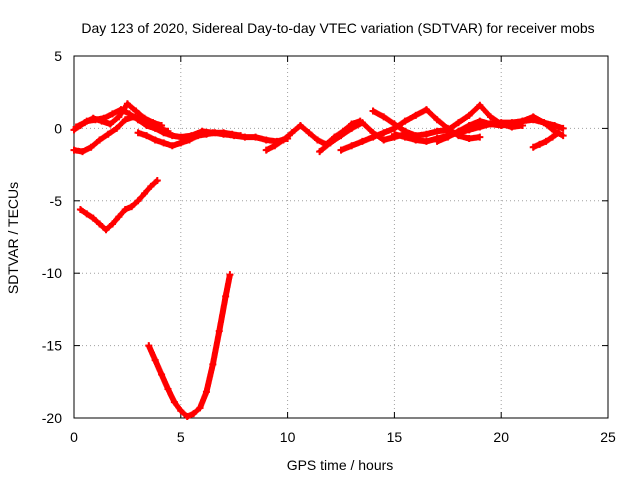 This screenshot has width=640, height=480. I want to click on y-tick-label: 5, so click(58, 56).